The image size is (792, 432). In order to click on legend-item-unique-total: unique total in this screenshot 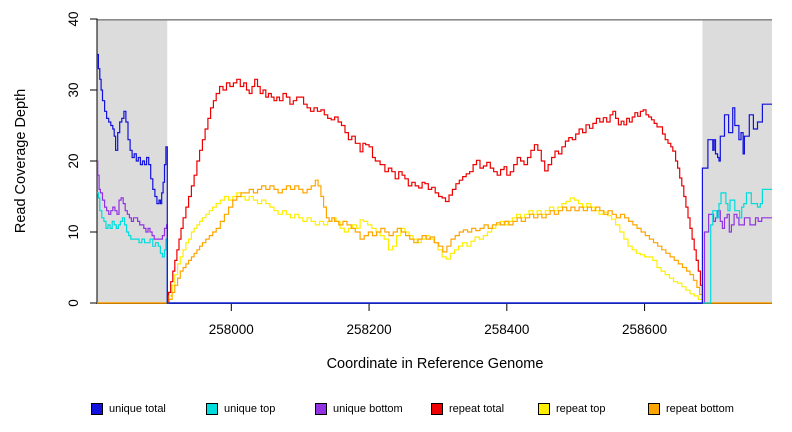, I will do `click(128, 409)`.